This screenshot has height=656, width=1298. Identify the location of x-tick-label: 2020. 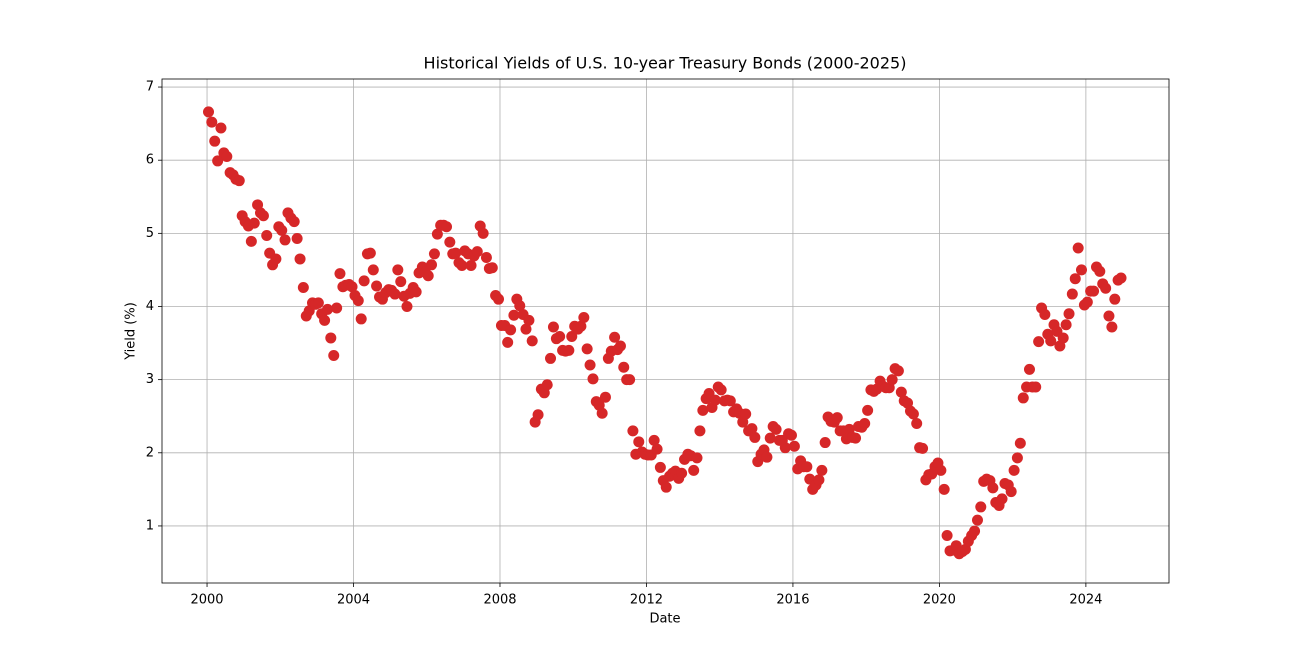
(939, 600).